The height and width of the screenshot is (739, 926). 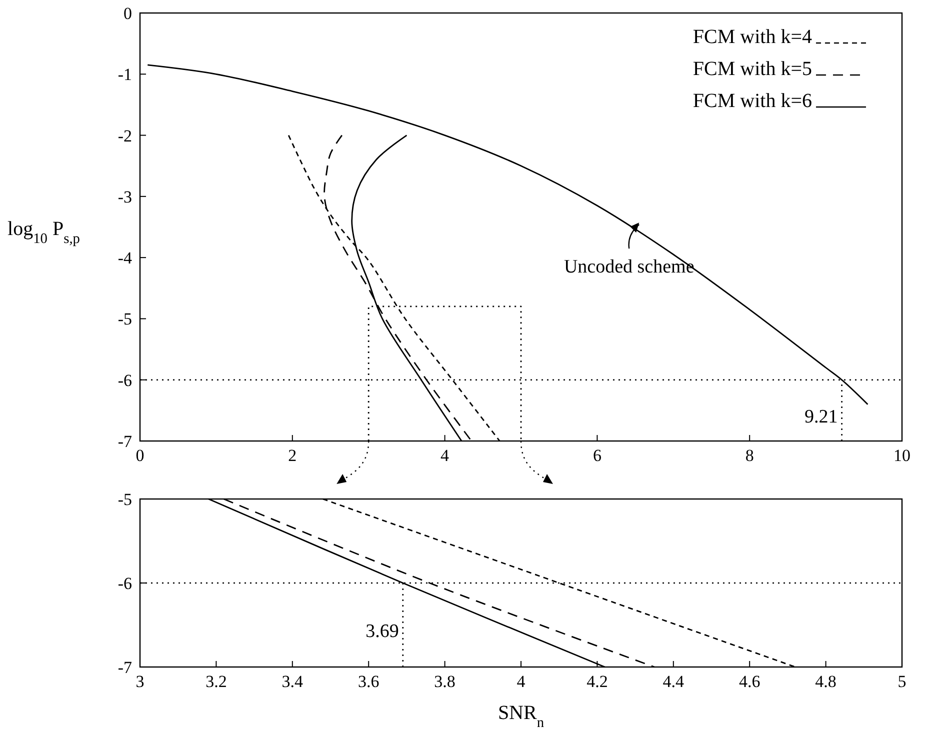 What do you see at coordinates (749, 455) in the screenshot?
I see `x-tick-label: 8` at bounding box center [749, 455].